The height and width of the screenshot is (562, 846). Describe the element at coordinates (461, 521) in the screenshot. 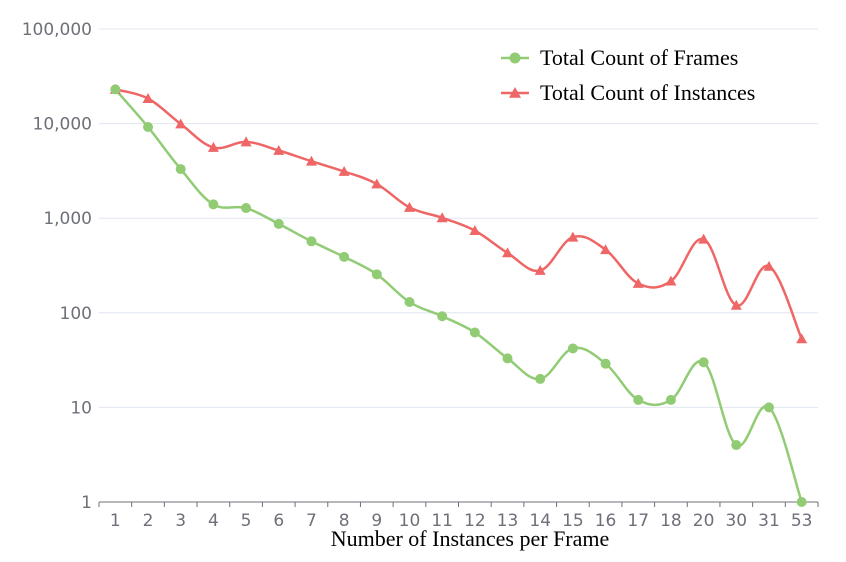

I see `x-axis-tick-labels: 1 2 3 4 5 6 7 8 9 10 11 12 13 14 15 16 17 18 20 30 31 53` at that location.